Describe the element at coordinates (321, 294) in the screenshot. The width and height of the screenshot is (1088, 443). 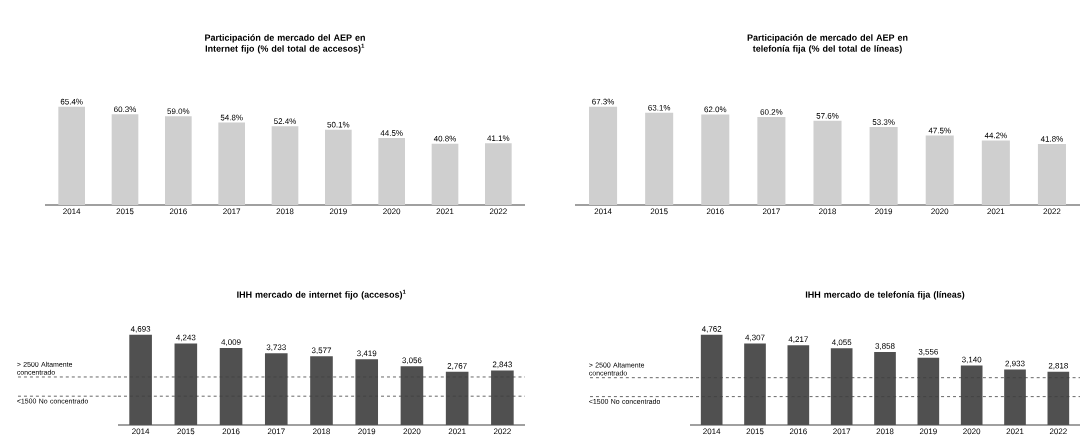
I see `chart-title: IHH mercado de internet fijo (accesos)$^{1}$` at that location.